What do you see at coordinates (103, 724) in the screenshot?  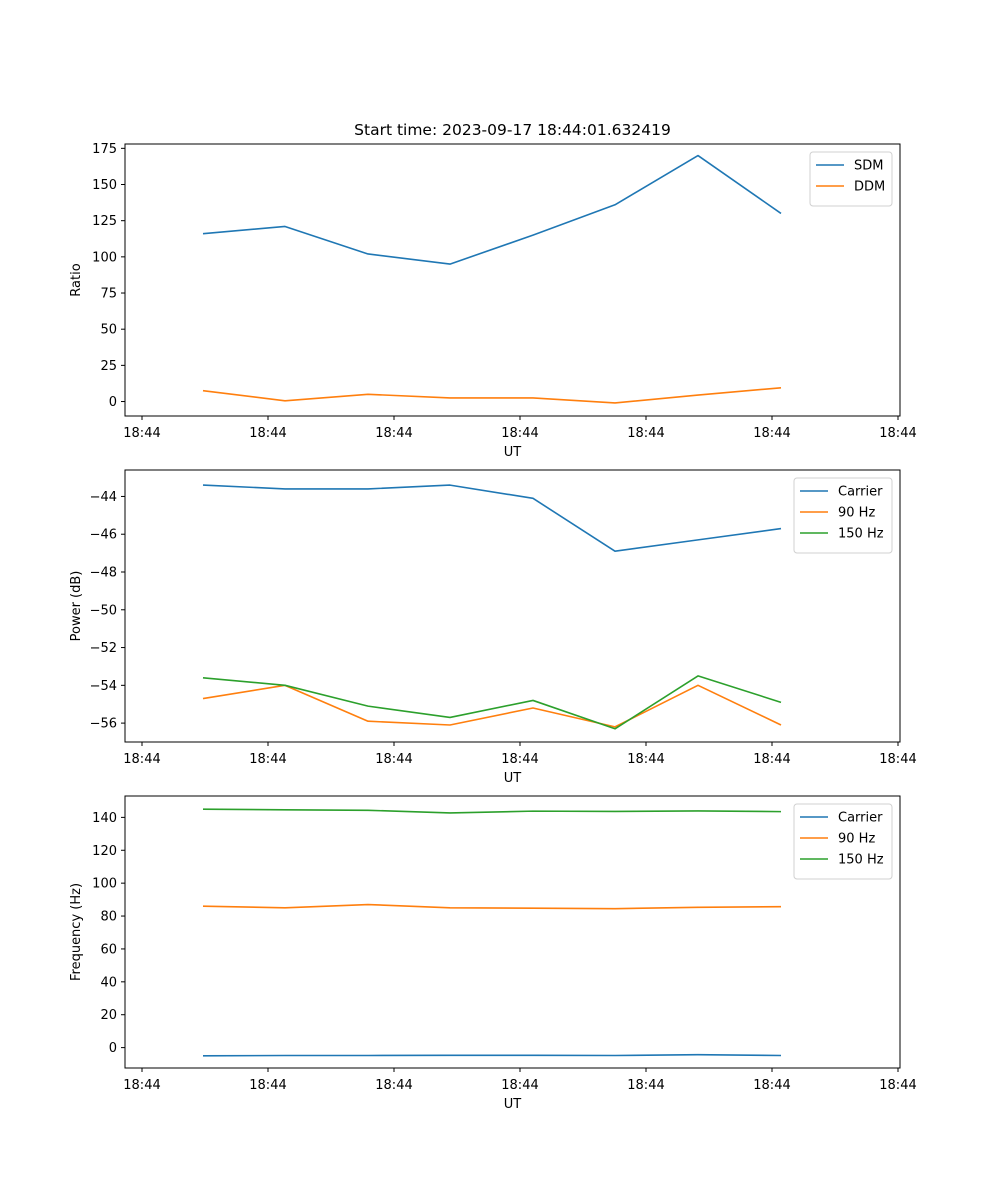 I see `y-tick-label: −56` at bounding box center [103, 724].